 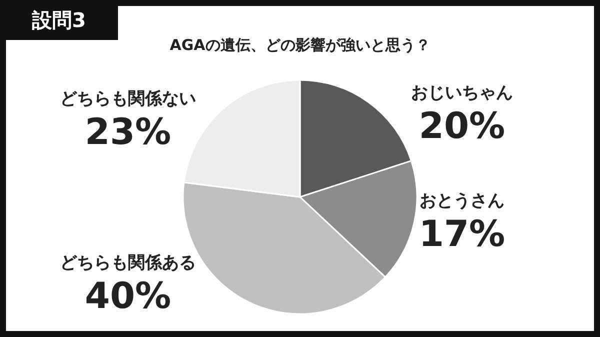 What do you see at coordinates (58, 20) in the screenshot?
I see `text: 設問3` at bounding box center [58, 20].